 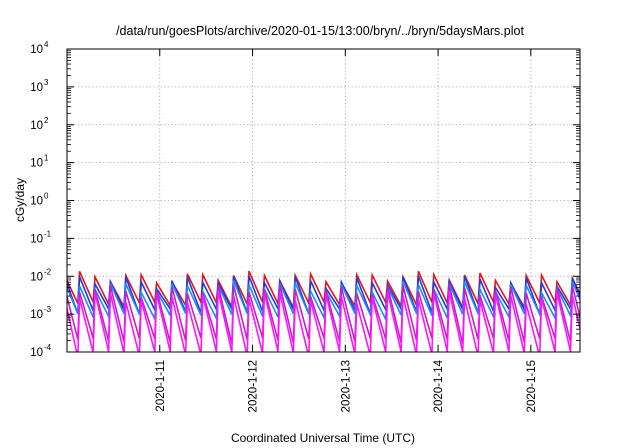 What do you see at coordinates (48, 233) in the screenshot?
I see `y-tick-exponent: -1` at bounding box center [48, 233].